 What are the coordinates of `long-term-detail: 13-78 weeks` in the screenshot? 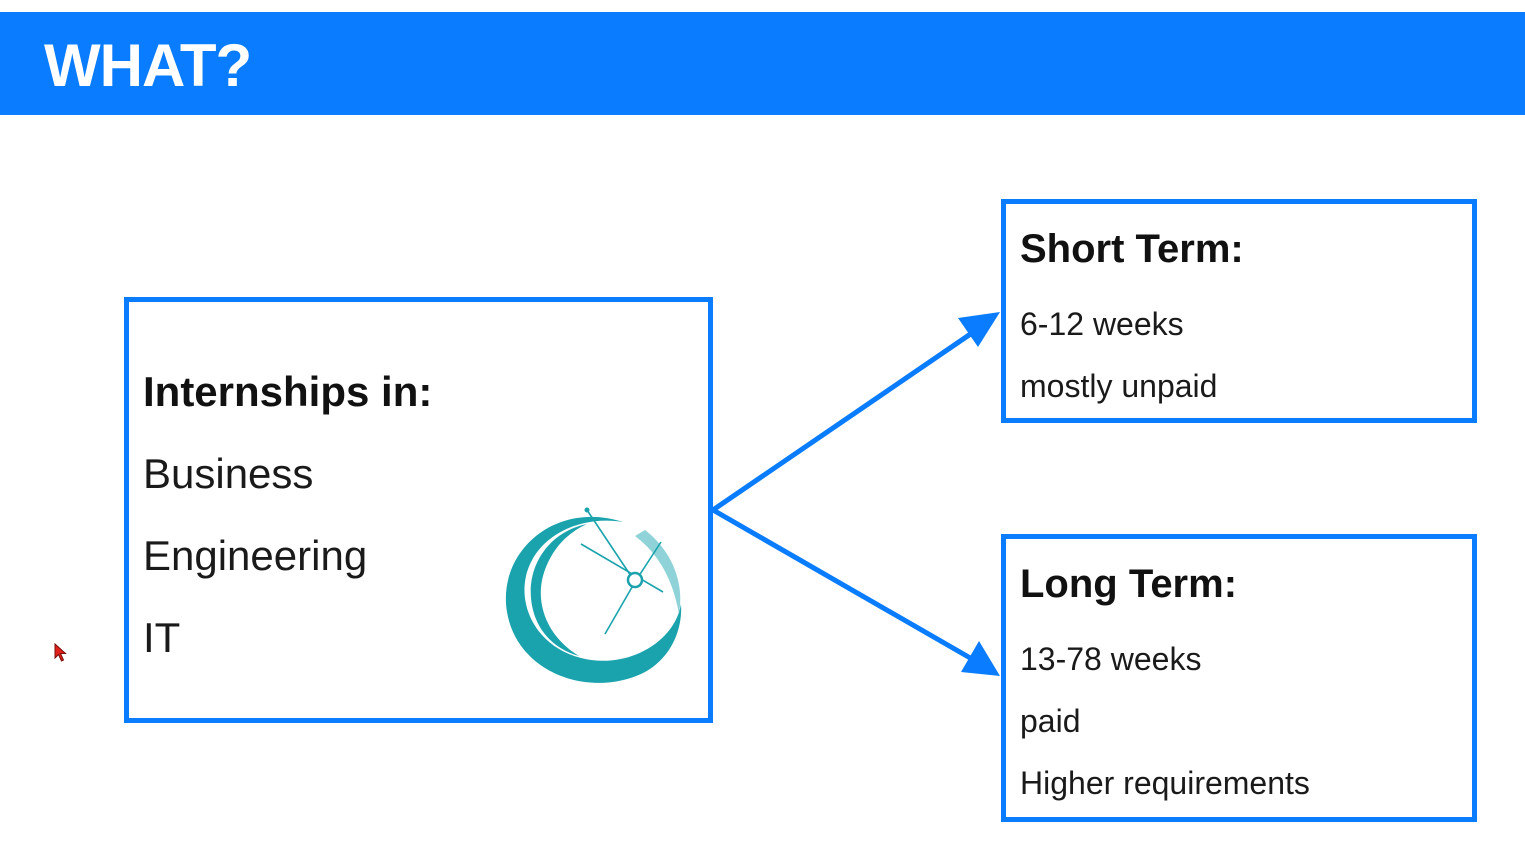 It's located at (1111, 659).